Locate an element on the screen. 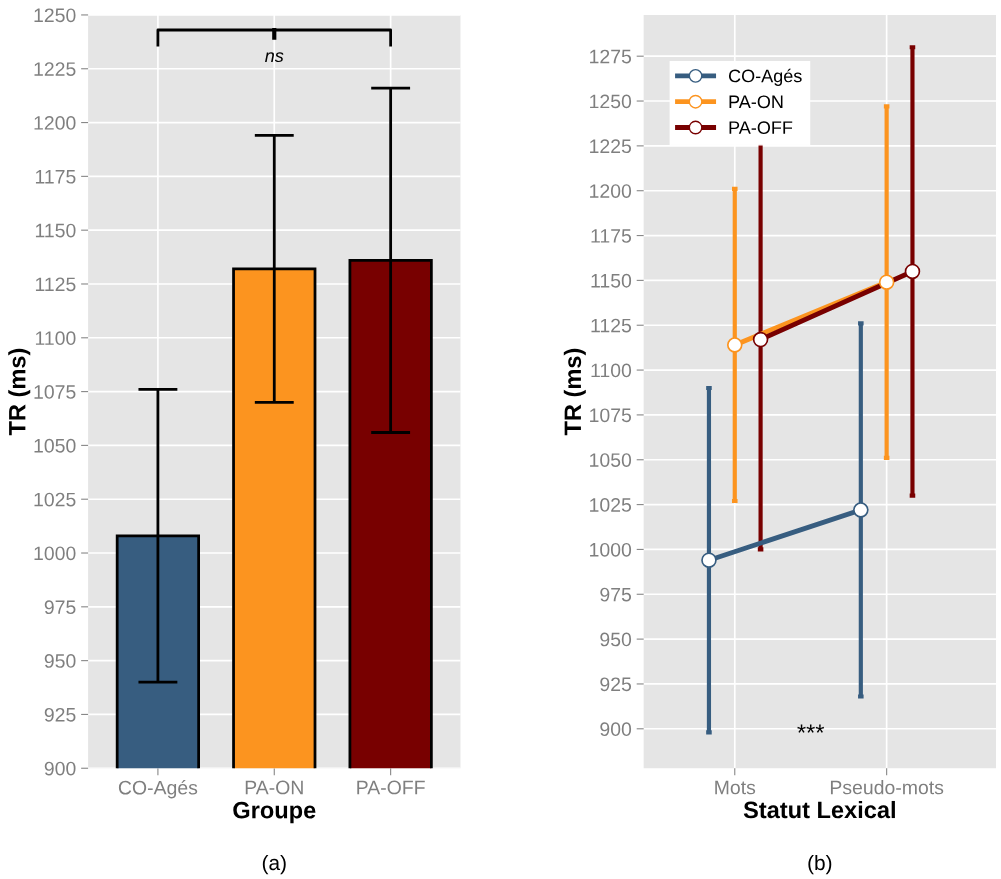 This screenshot has width=1001, height=879. x-axis-title: Statut Lexical is located at coordinates (819, 809).